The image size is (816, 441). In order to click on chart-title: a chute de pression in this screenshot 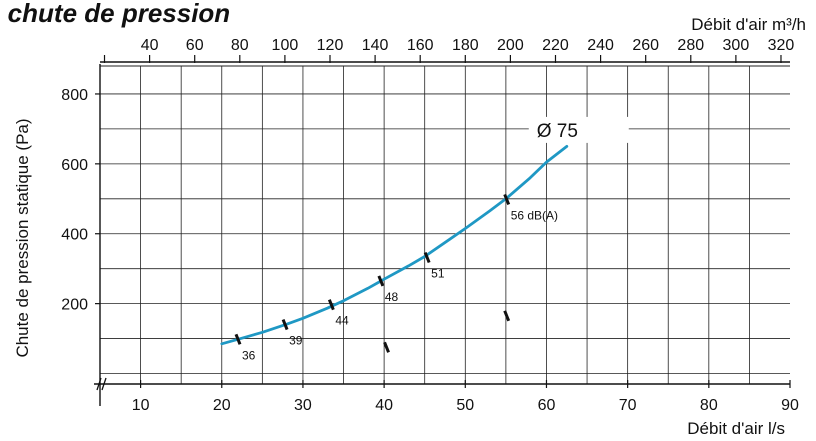, I will do `click(115, 14)`.